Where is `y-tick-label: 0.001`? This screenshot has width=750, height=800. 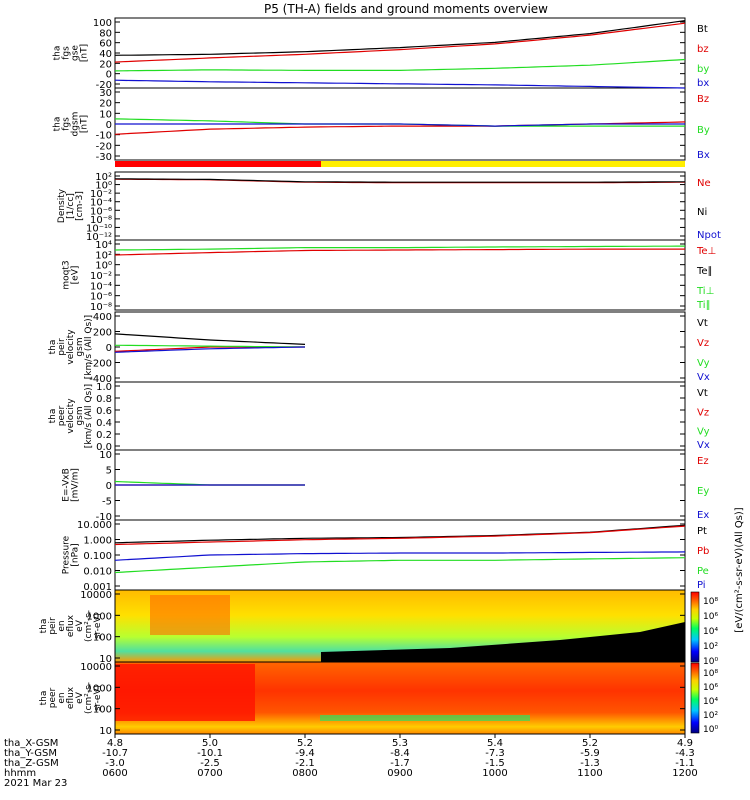
y-tick-label: 0.001 is located at coordinates (97, 587).